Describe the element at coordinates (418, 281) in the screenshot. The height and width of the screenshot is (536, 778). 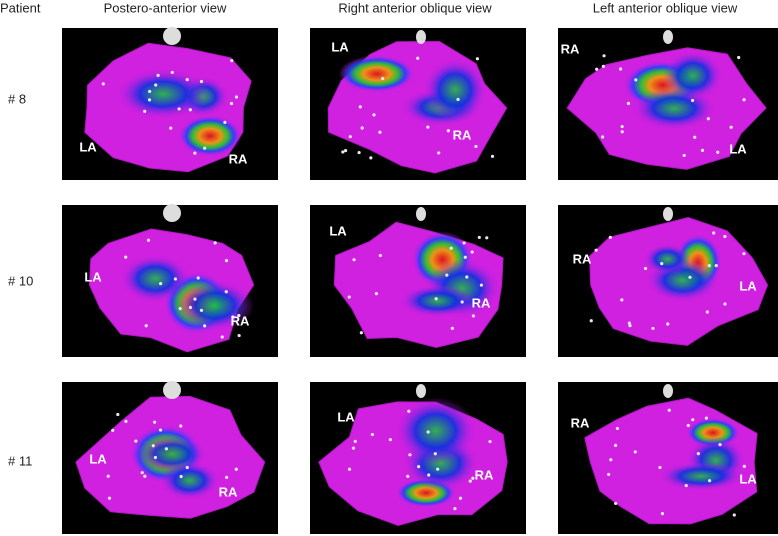
I see `map-panel: LA RA` at that location.